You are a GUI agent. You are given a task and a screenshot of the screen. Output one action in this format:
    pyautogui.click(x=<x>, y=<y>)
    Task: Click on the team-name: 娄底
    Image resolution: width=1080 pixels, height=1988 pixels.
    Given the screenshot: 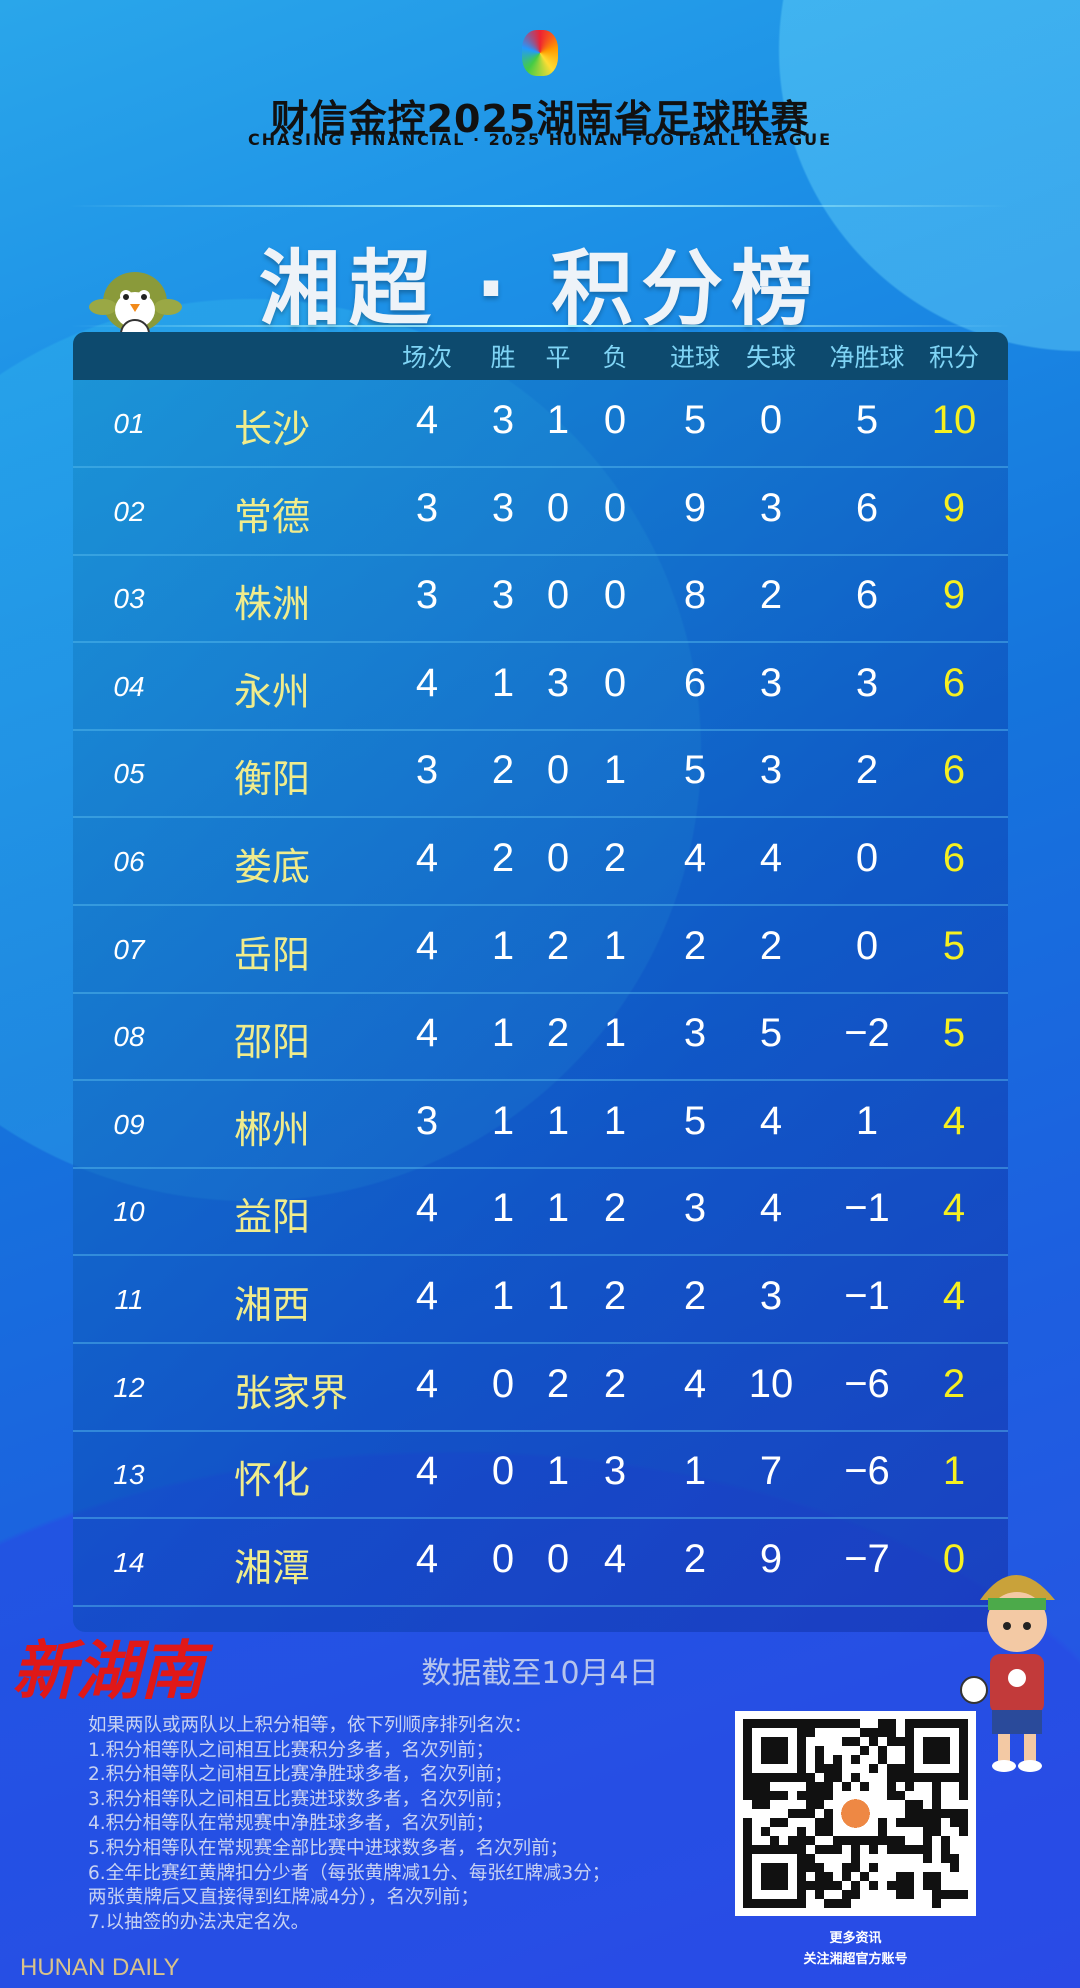 What is the action you would take?
    pyautogui.click(x=272, y=867)
    